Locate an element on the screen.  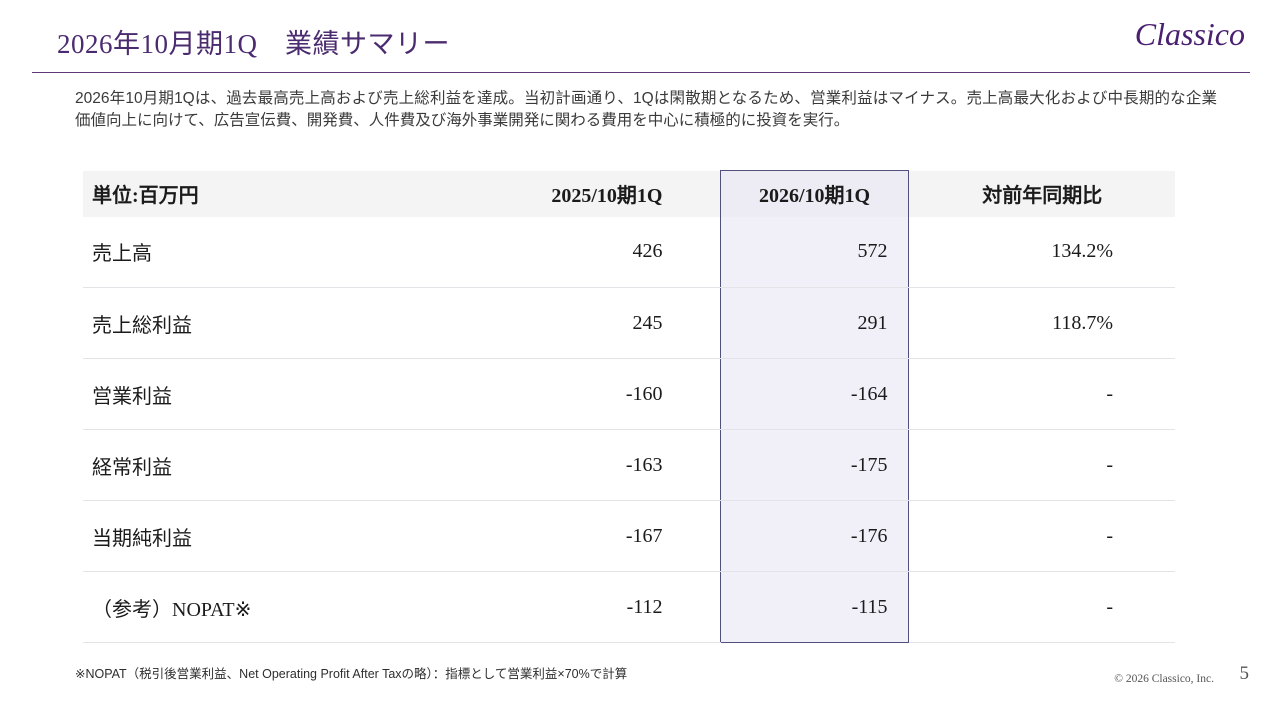
table-row: 営業利益 -160 -164- is located at coordinates (629, 394).